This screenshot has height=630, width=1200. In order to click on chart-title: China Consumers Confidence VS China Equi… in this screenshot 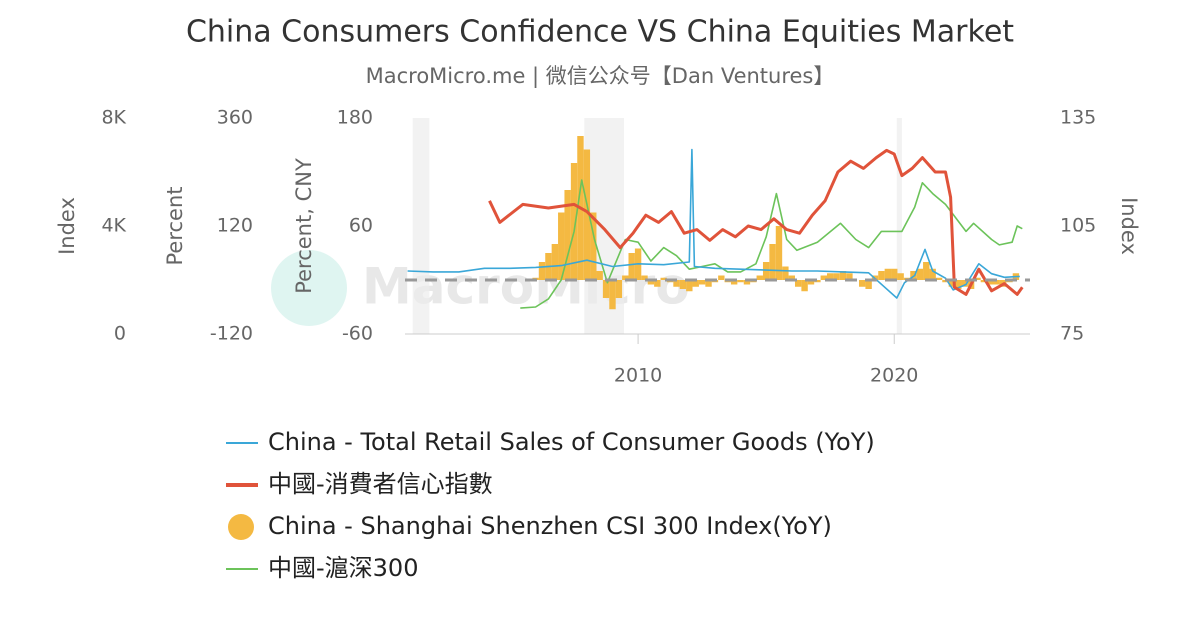, I will do `click(600, 32)`.